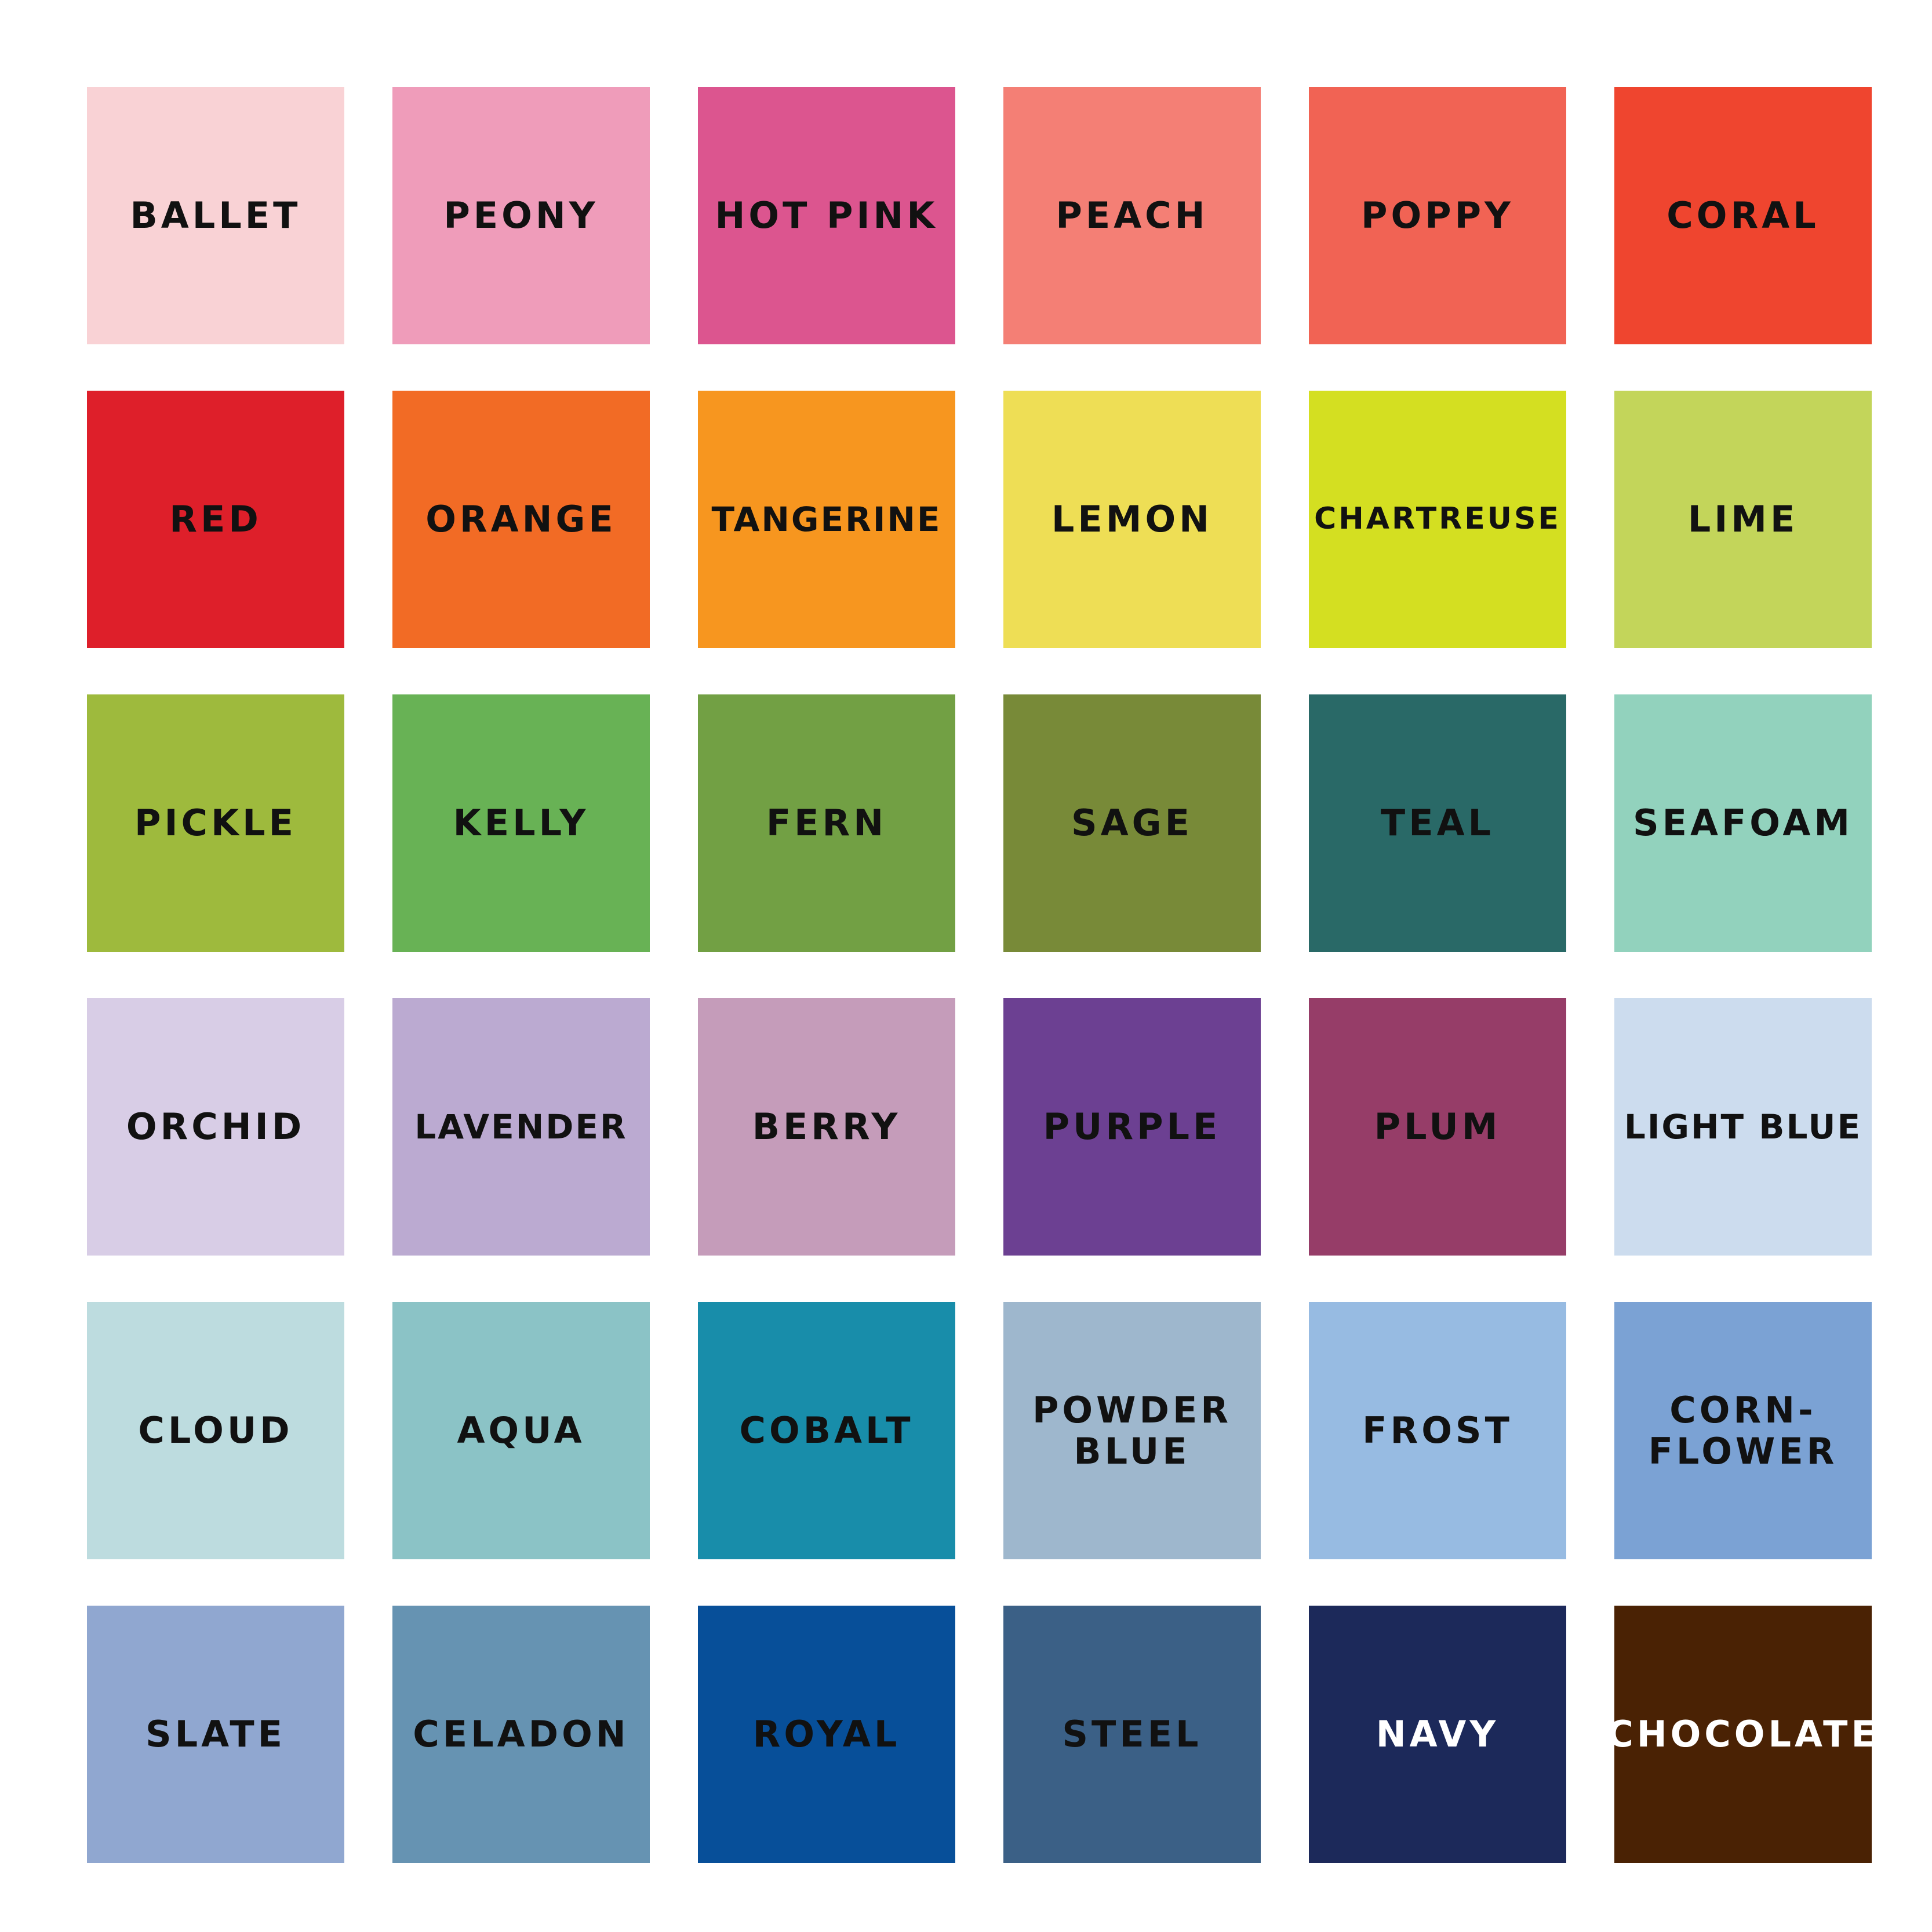 This screenshot has height=1932, width=1932. I want to click on swatch-label: LAVENDER, so click(521, 1127).